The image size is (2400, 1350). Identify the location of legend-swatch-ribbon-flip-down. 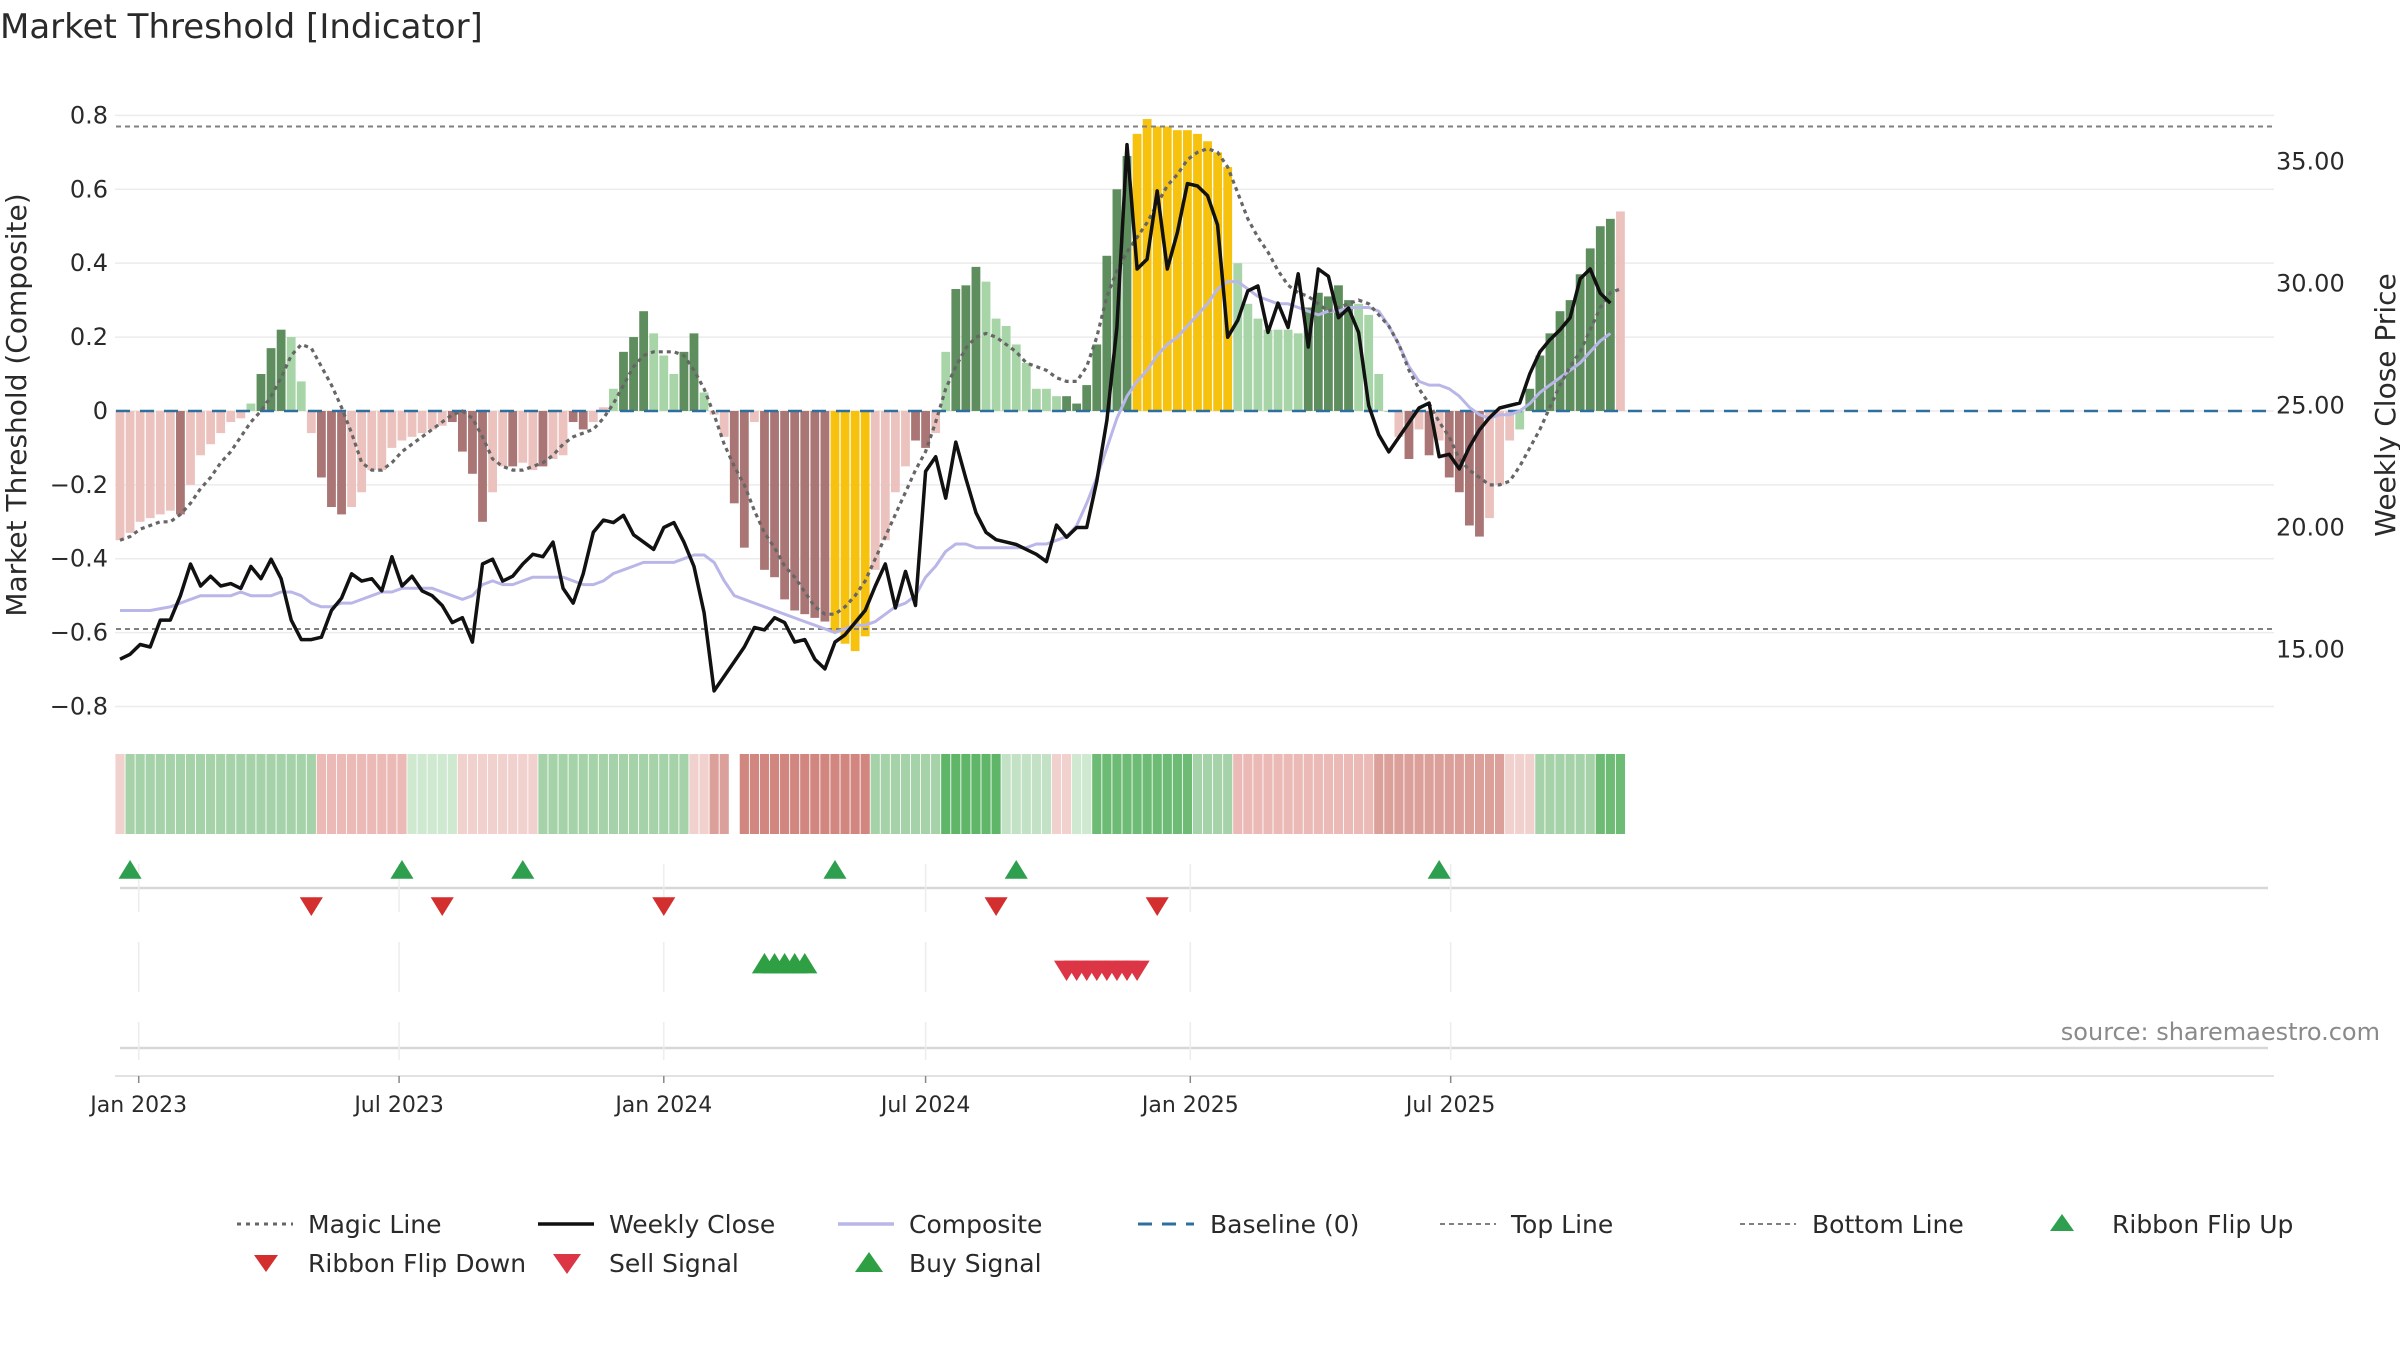
(266, 1263).